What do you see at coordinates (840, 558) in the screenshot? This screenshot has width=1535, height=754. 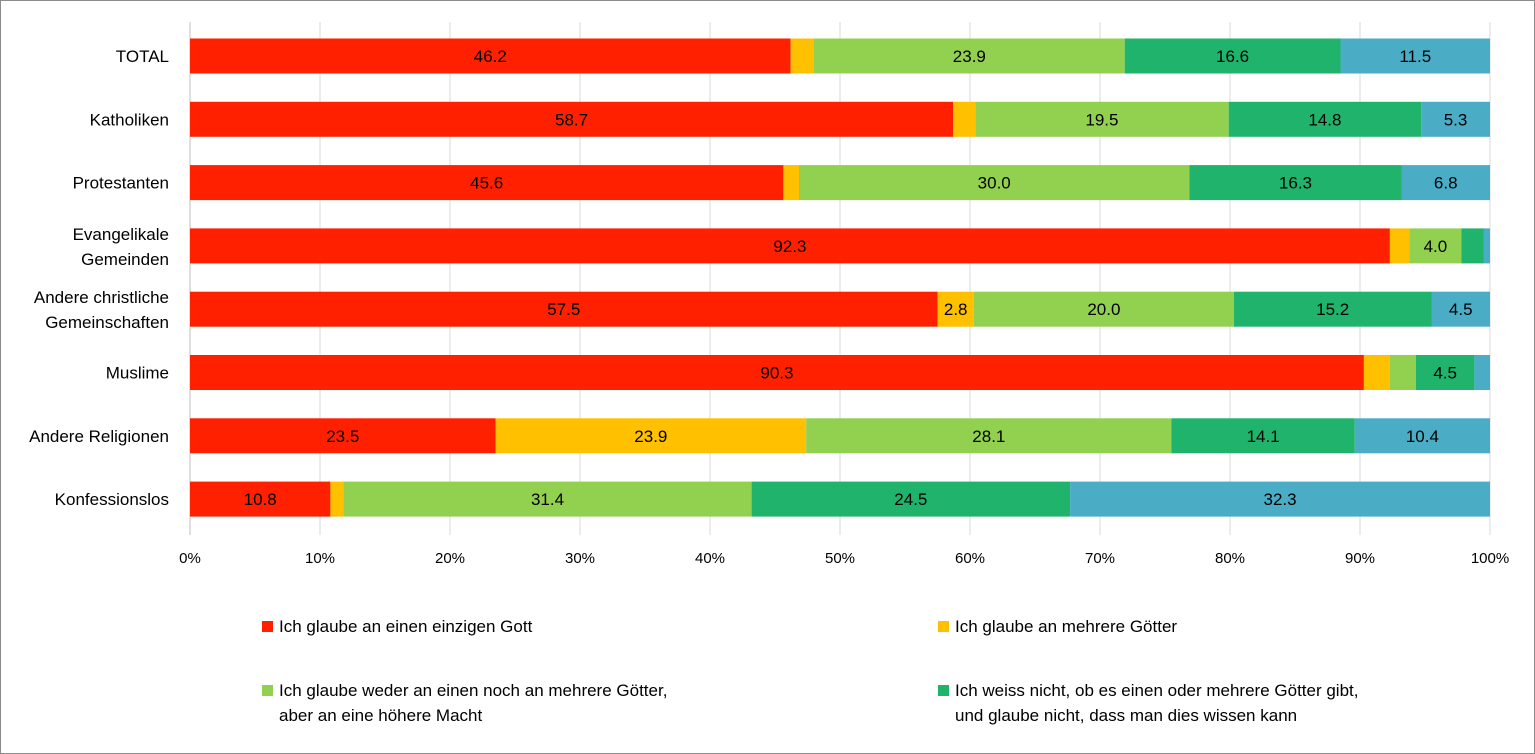 I see `x-tick-label: 50%` at bounding box center [840, 558].